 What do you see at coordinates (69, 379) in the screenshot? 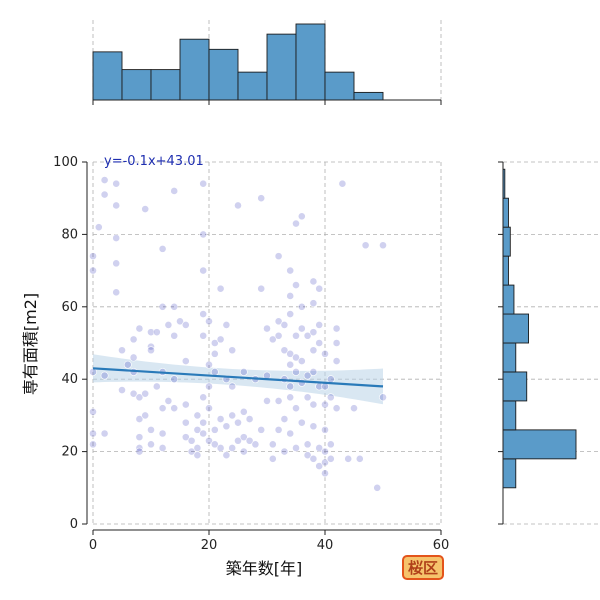
I see `y-tick-label: 40` at bounding box center [69, 379].